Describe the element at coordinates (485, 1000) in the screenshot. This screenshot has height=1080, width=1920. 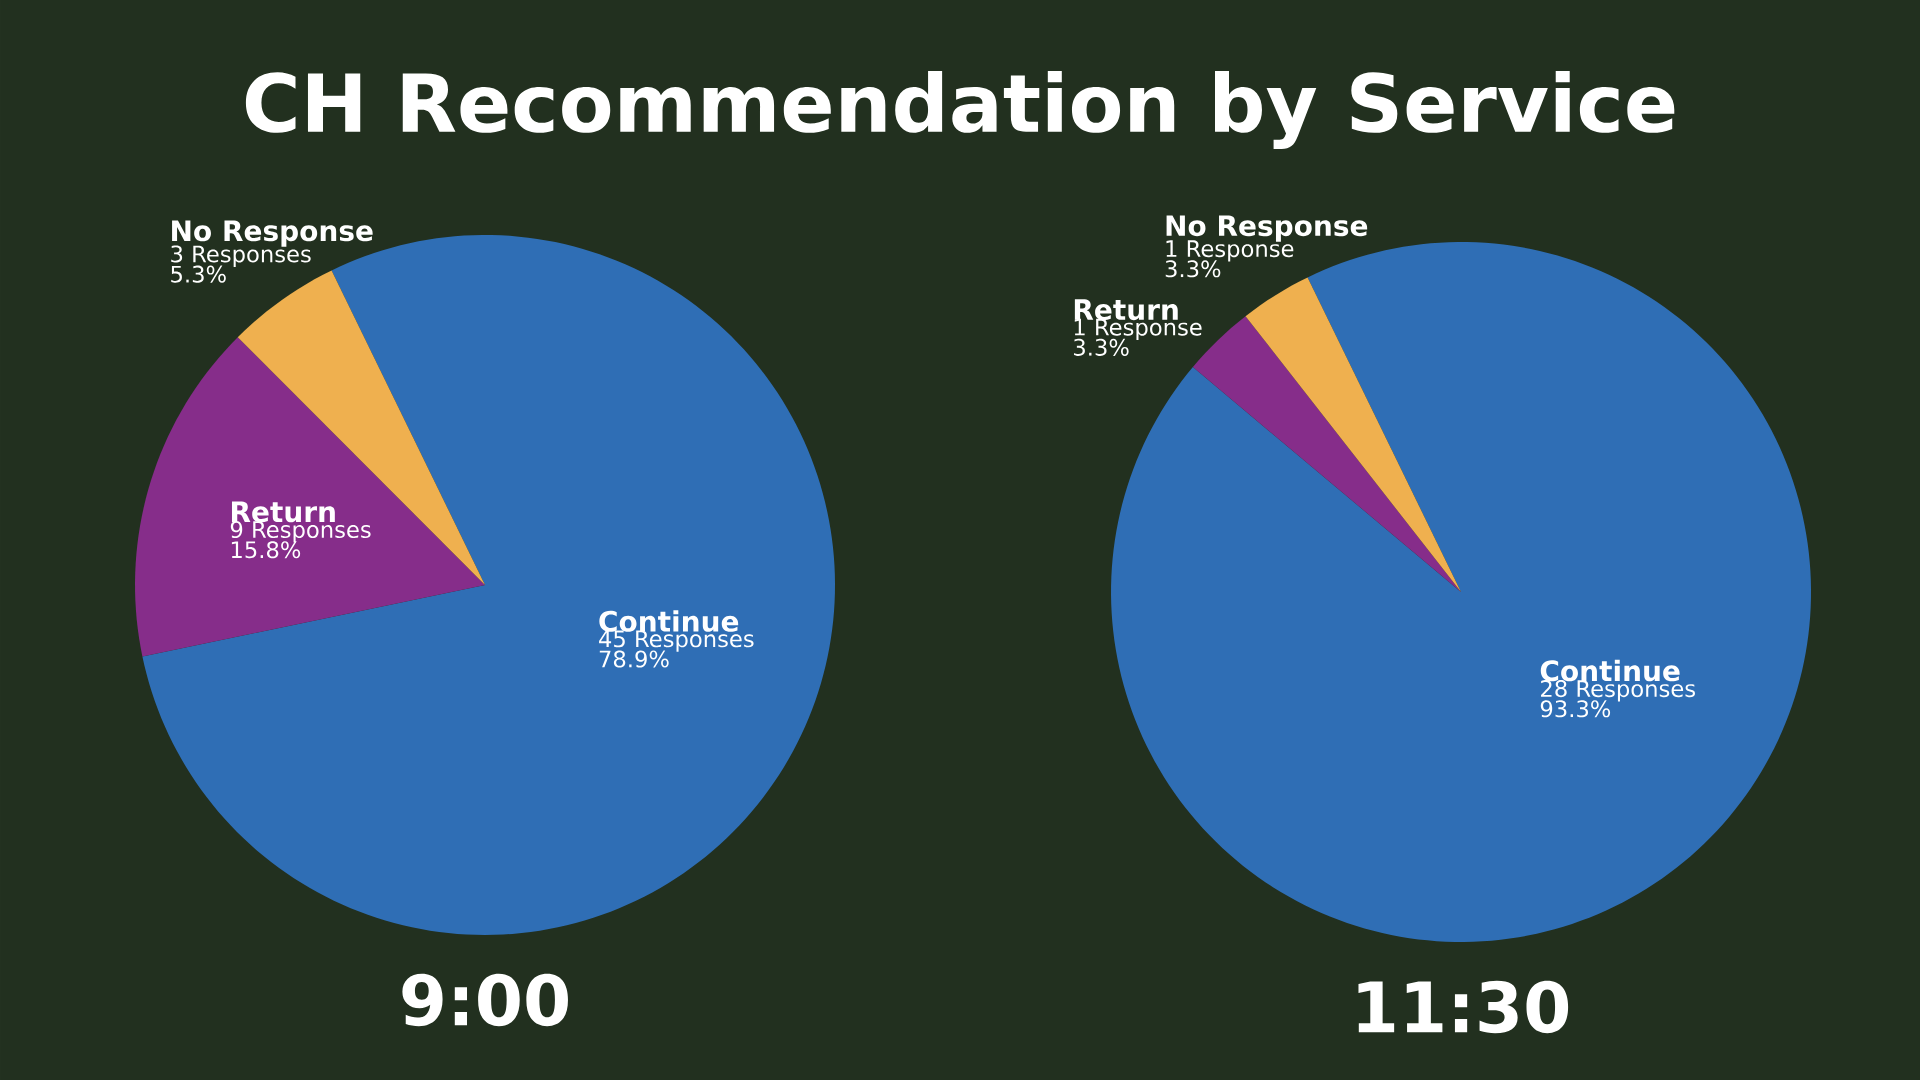
I see `text: 9:00` at that location.